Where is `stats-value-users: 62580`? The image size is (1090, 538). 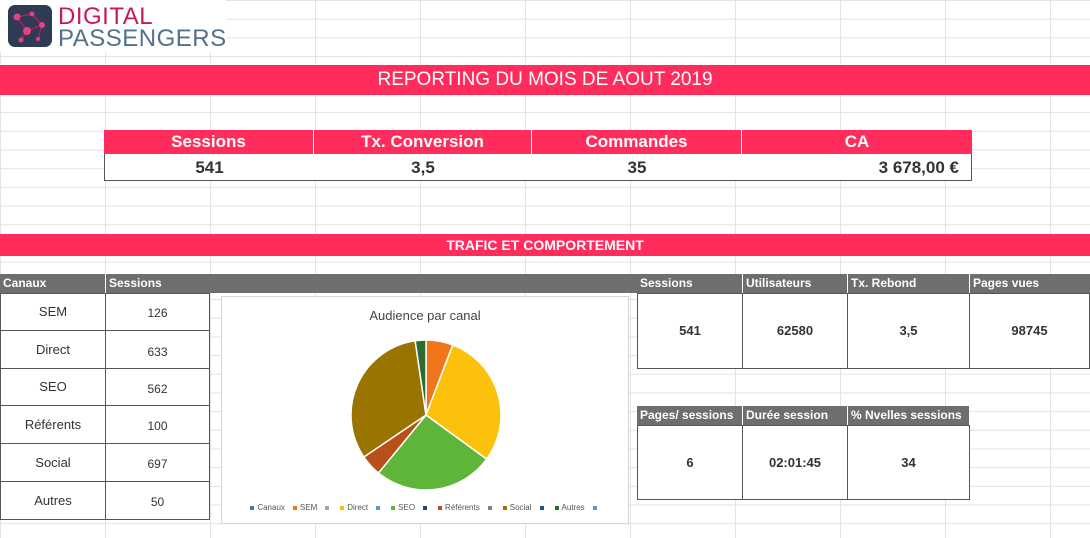 stats-value-users: 62580 is located at coordinates (795, 331).